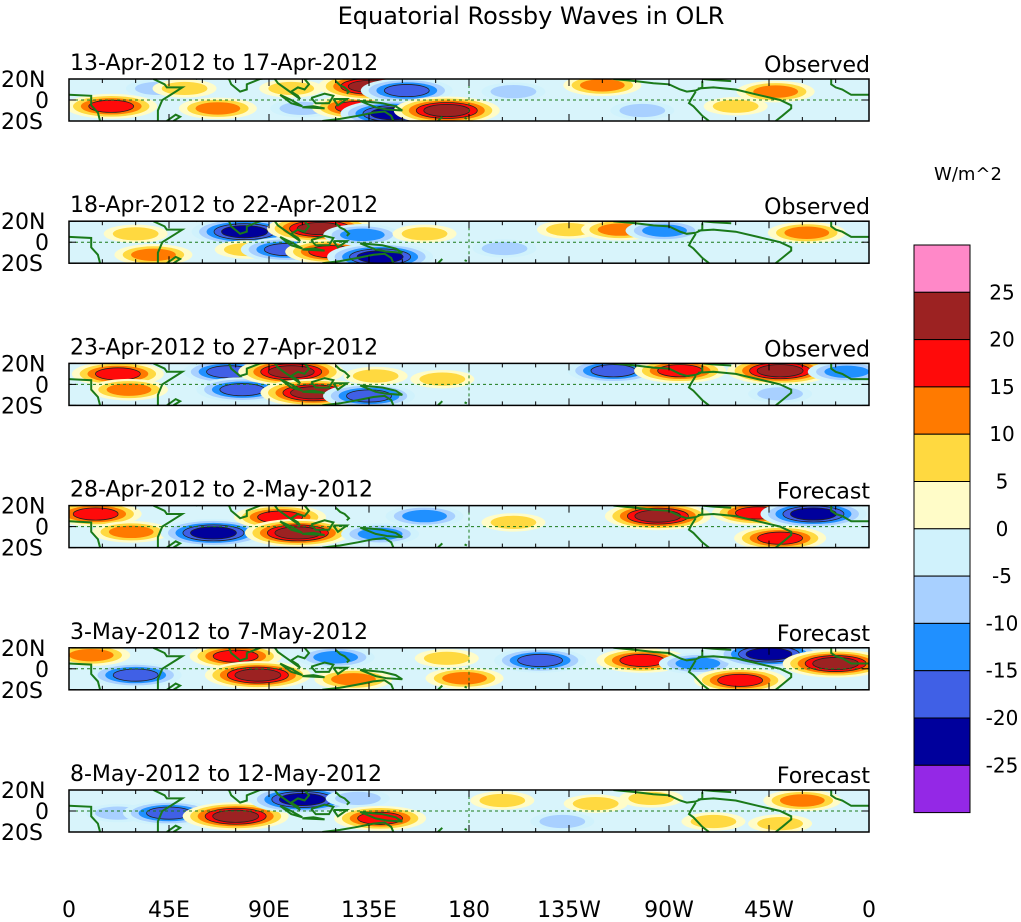 This screenshot has height=922, width=1021. What do you see at coordinates (1001, 292) in the screenshot?
I see `colorbar-label: 25` at bounding box center [1001, 292].